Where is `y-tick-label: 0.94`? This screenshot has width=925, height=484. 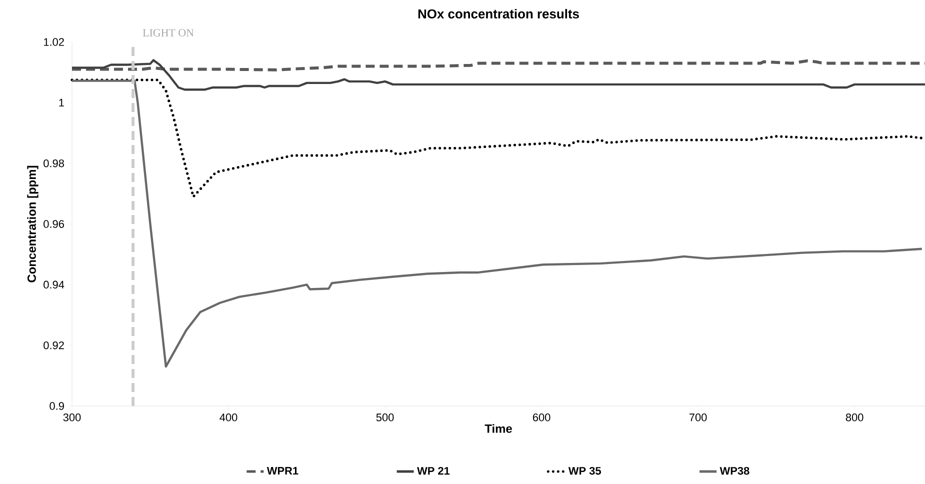 y-tick-label: 0.94 is located at coordinates (54, 284).